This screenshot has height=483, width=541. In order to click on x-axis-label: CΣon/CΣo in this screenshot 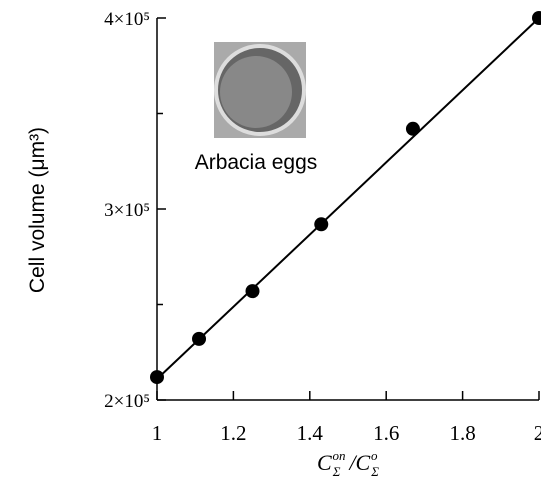, I will do `click(348, 463)`.